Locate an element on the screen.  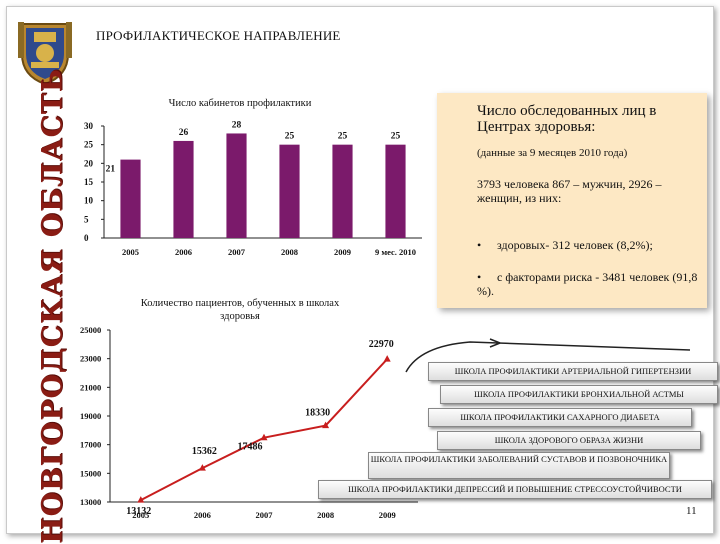
x-tick-label: 9 мес. 2010 is located at coordinates (395, 252).